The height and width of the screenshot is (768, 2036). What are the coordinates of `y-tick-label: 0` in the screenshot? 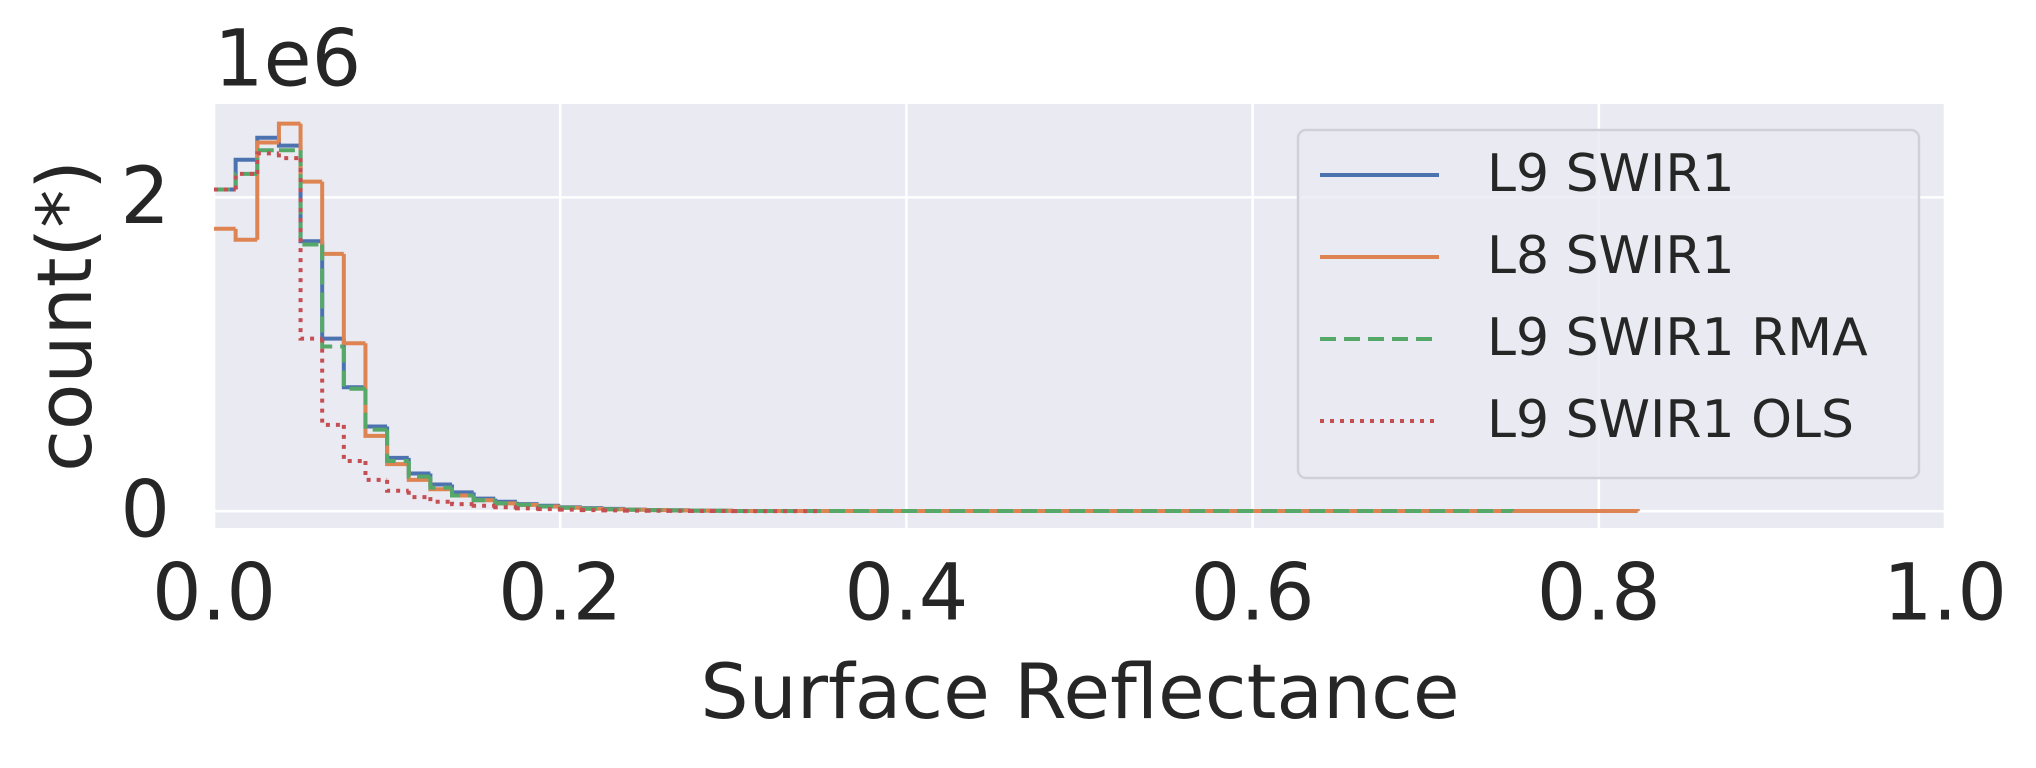 It's located at (145, 511).